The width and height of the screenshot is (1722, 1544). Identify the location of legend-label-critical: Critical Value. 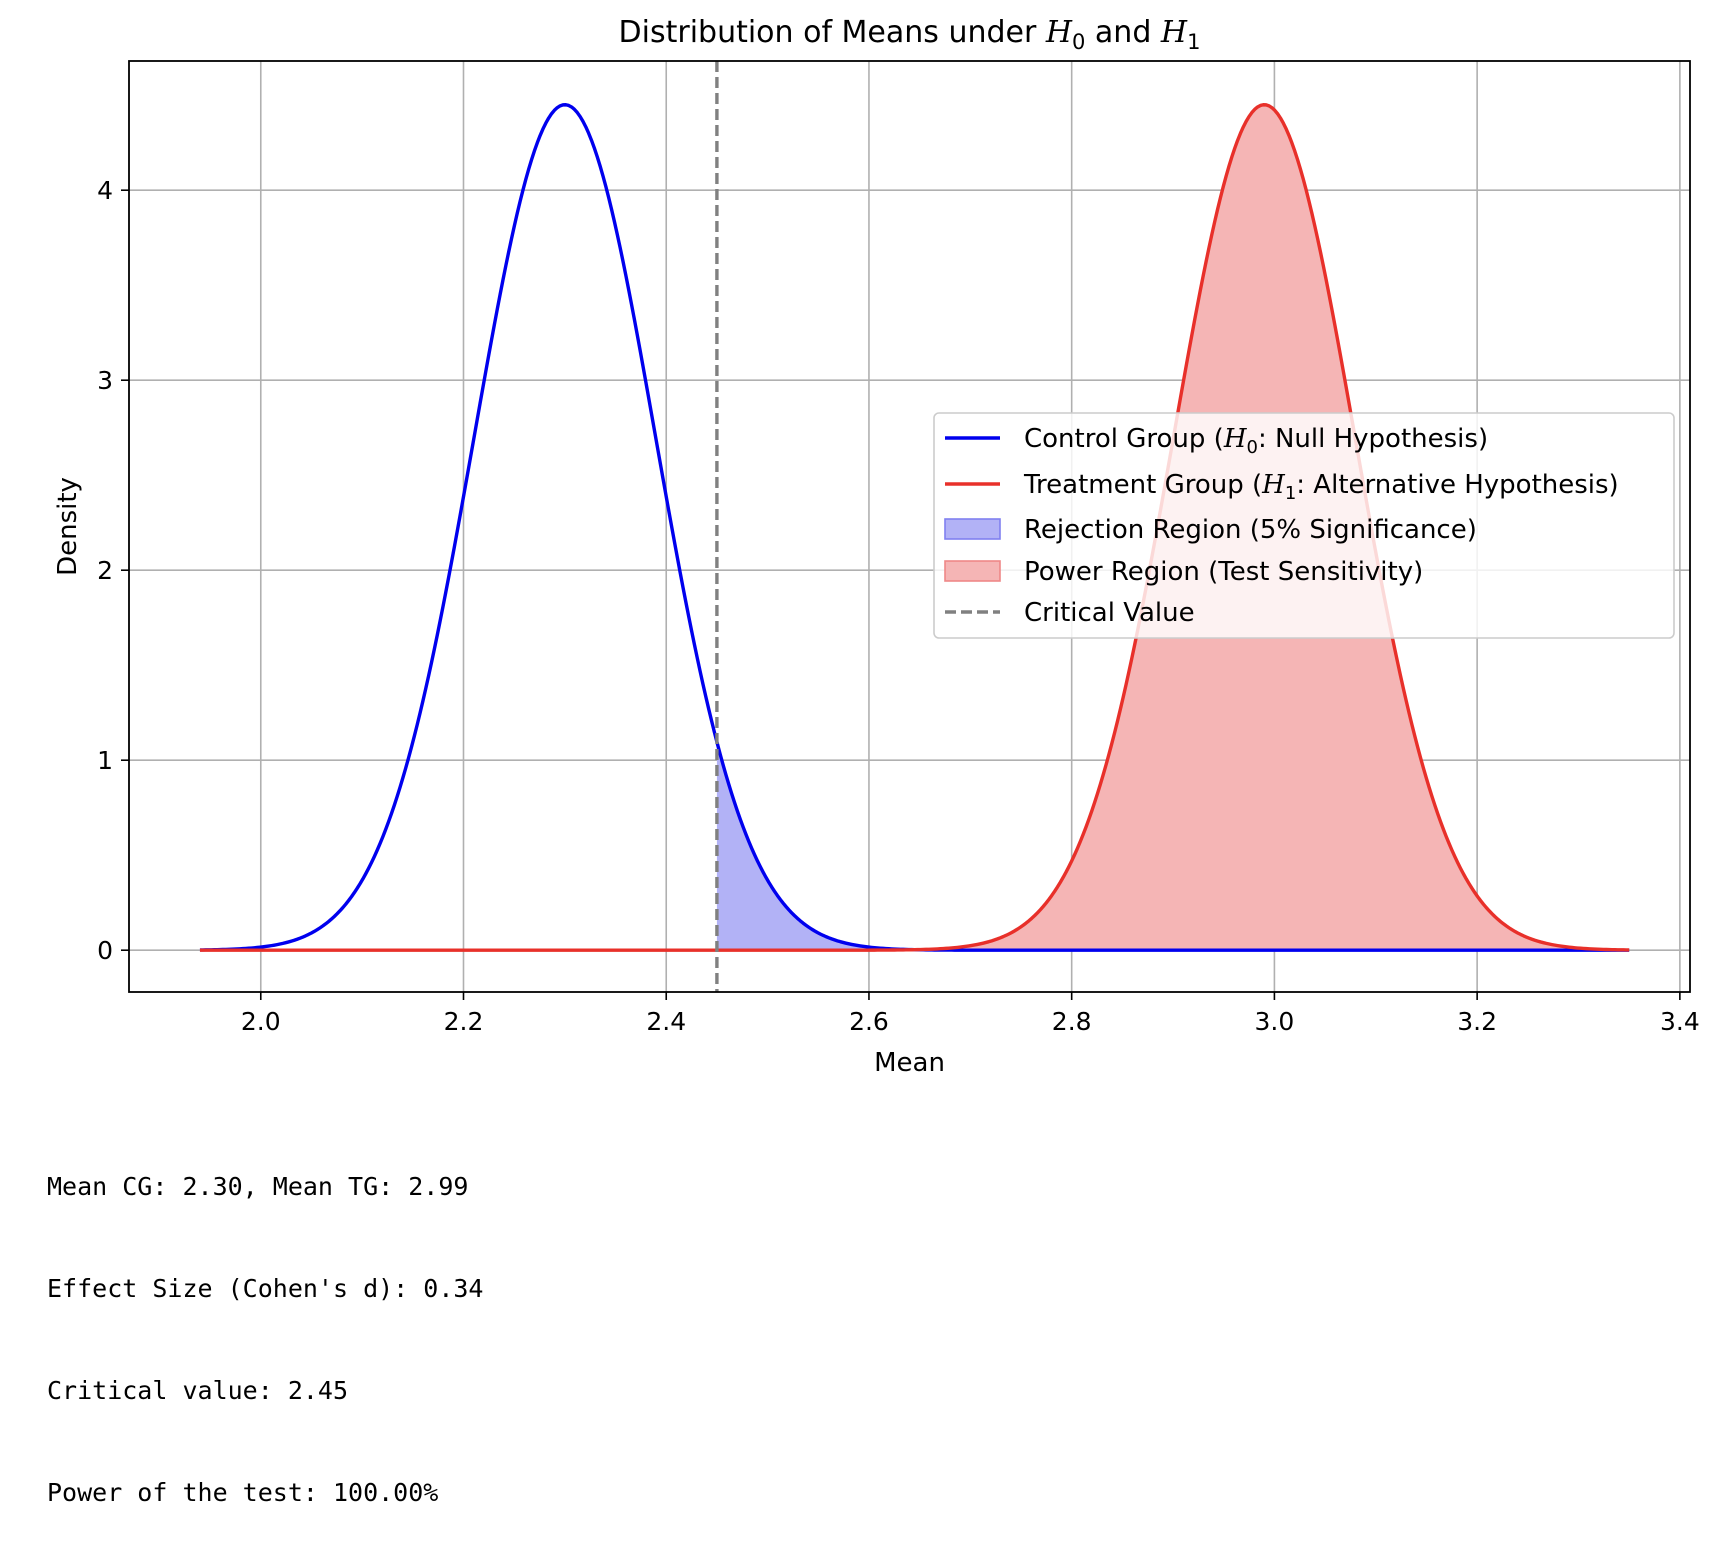
(1109, 613).